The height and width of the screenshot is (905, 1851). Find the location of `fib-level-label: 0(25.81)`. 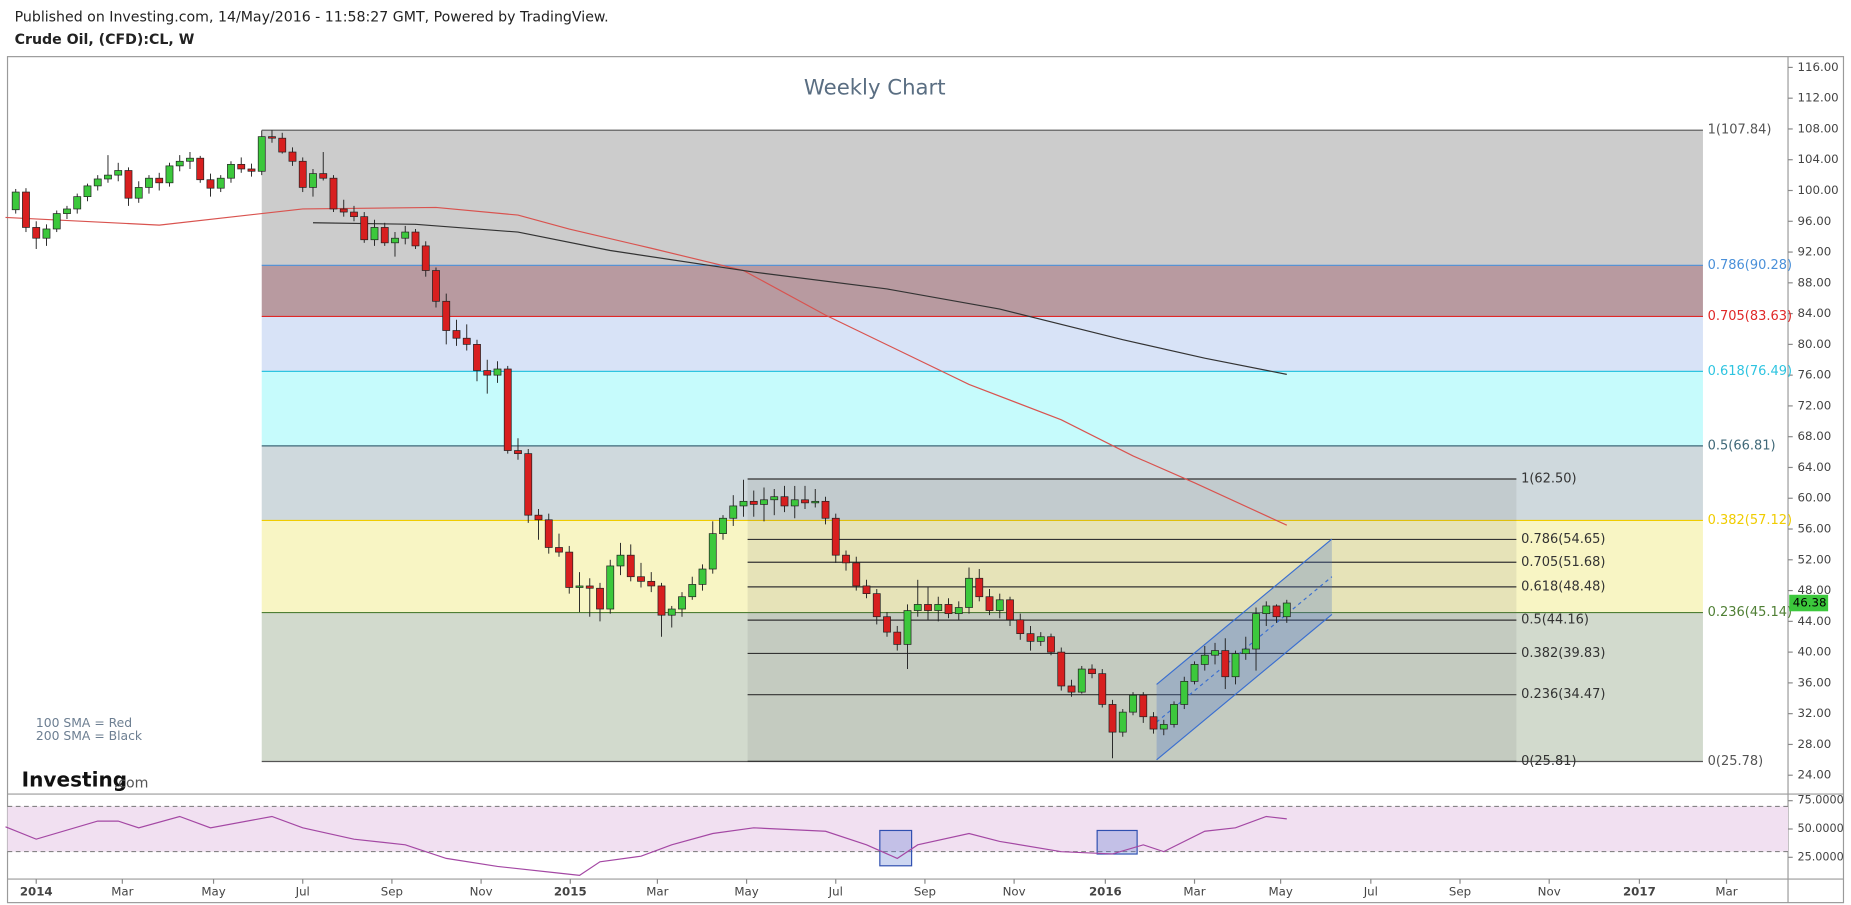

fib-level-label: 0(25.81) is located at coordinates (1549, 761).